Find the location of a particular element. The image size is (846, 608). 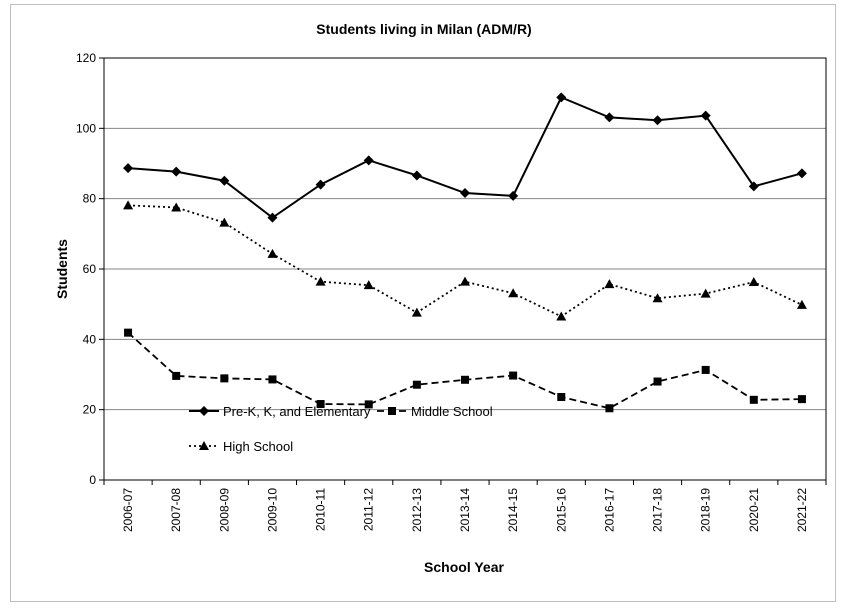

legend-entry: High School is located at coordinates (241, 446).